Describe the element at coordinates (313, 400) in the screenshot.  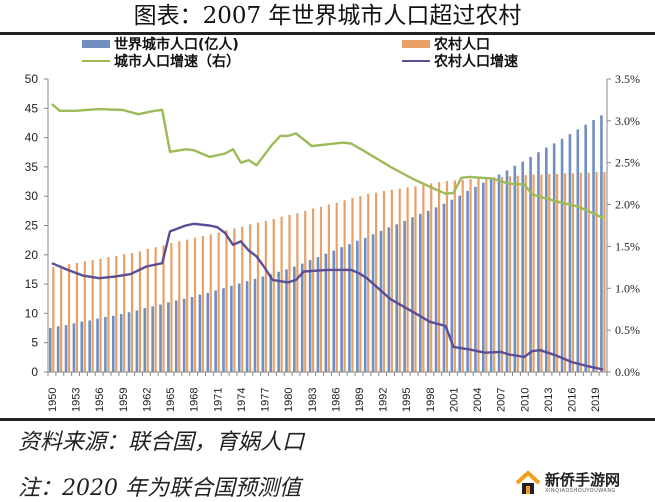
I see `x-tick-label: 1983` at that location.